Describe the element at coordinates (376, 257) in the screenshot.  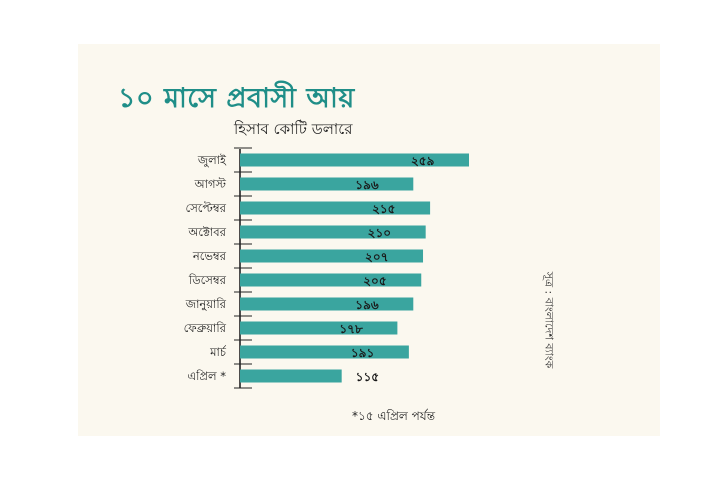
I see `value-label: ২০৭` at that location.